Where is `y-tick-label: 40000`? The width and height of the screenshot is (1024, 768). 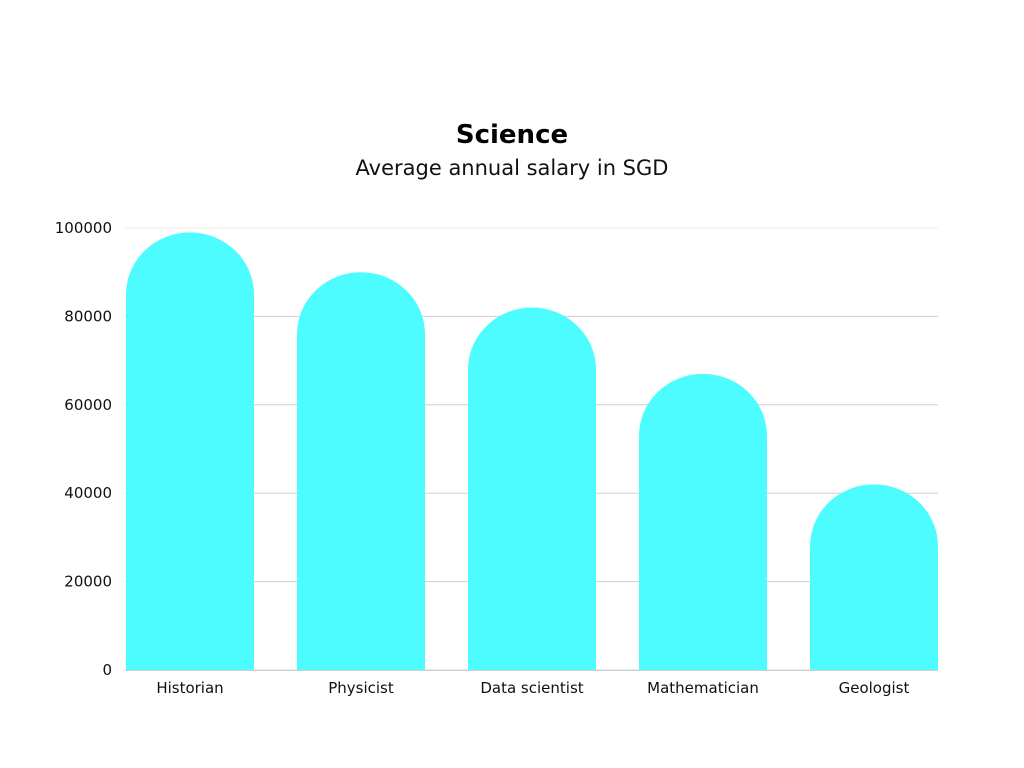 y-tick-label: 40000 is located at coordinates (88, 493).